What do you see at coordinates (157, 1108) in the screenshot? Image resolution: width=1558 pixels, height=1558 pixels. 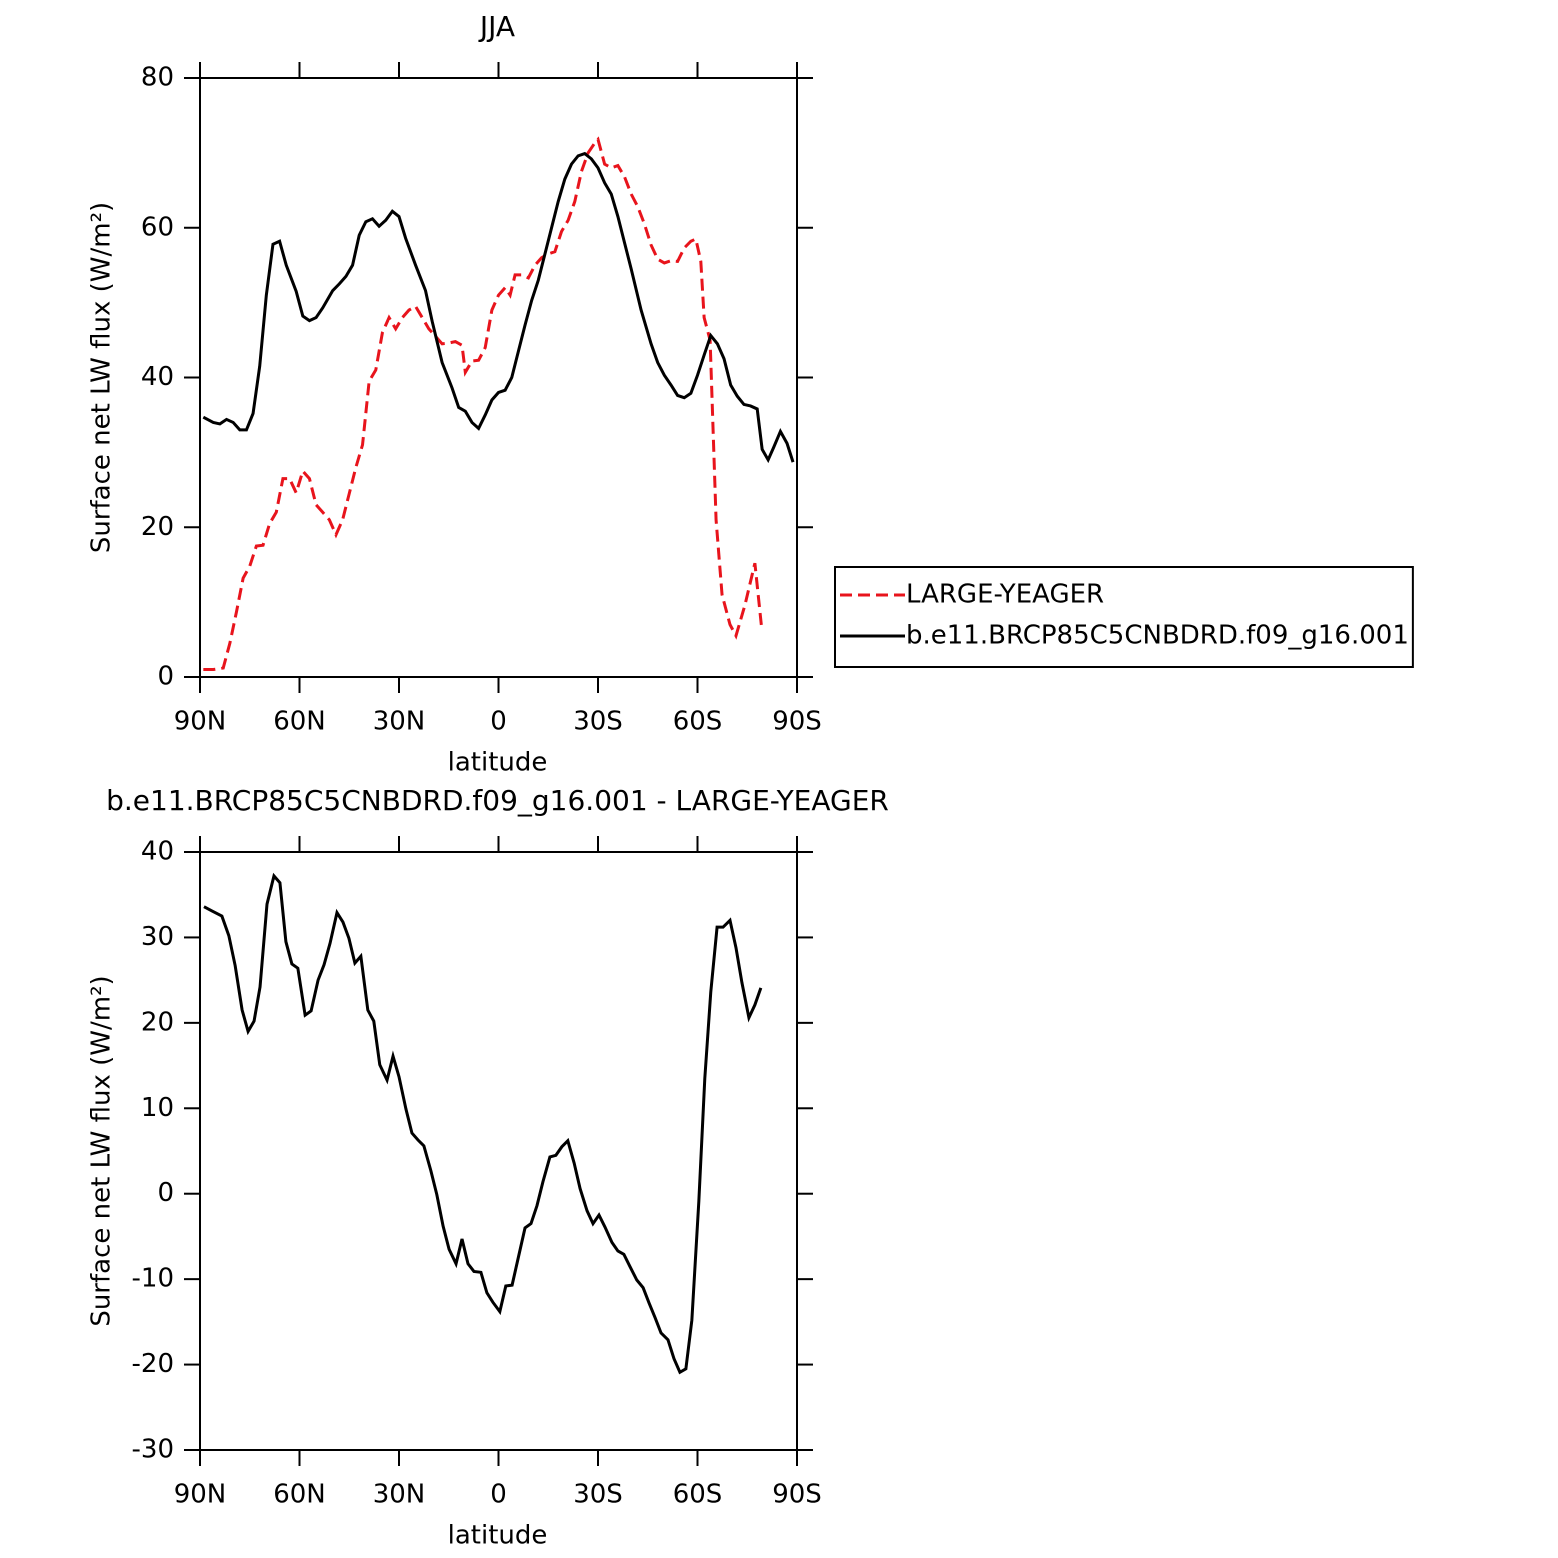 I see `y-tick-label: 10` at bounding box center [157, 1108].